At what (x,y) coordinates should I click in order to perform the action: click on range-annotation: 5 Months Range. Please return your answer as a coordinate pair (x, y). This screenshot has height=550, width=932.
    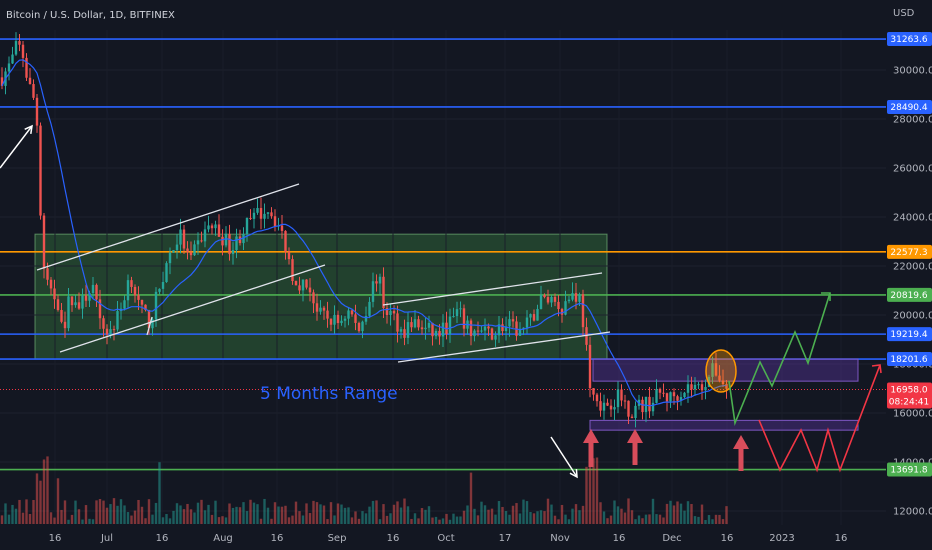
    Looking at the image, I should click on (329, 394).